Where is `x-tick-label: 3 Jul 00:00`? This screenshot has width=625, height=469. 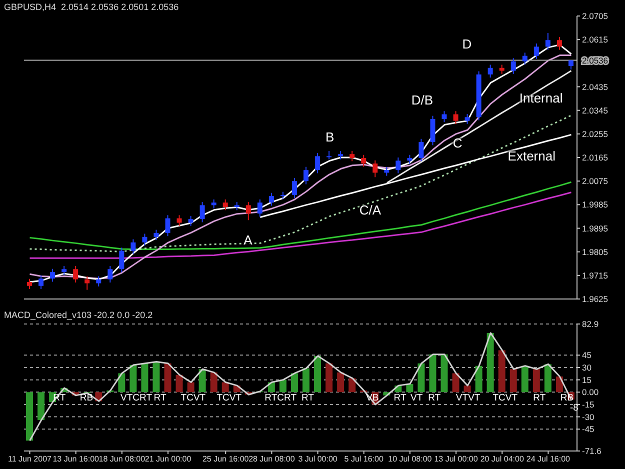
x-tick-label: 3 Jul 00:00 is located at coordinates (318, 459).